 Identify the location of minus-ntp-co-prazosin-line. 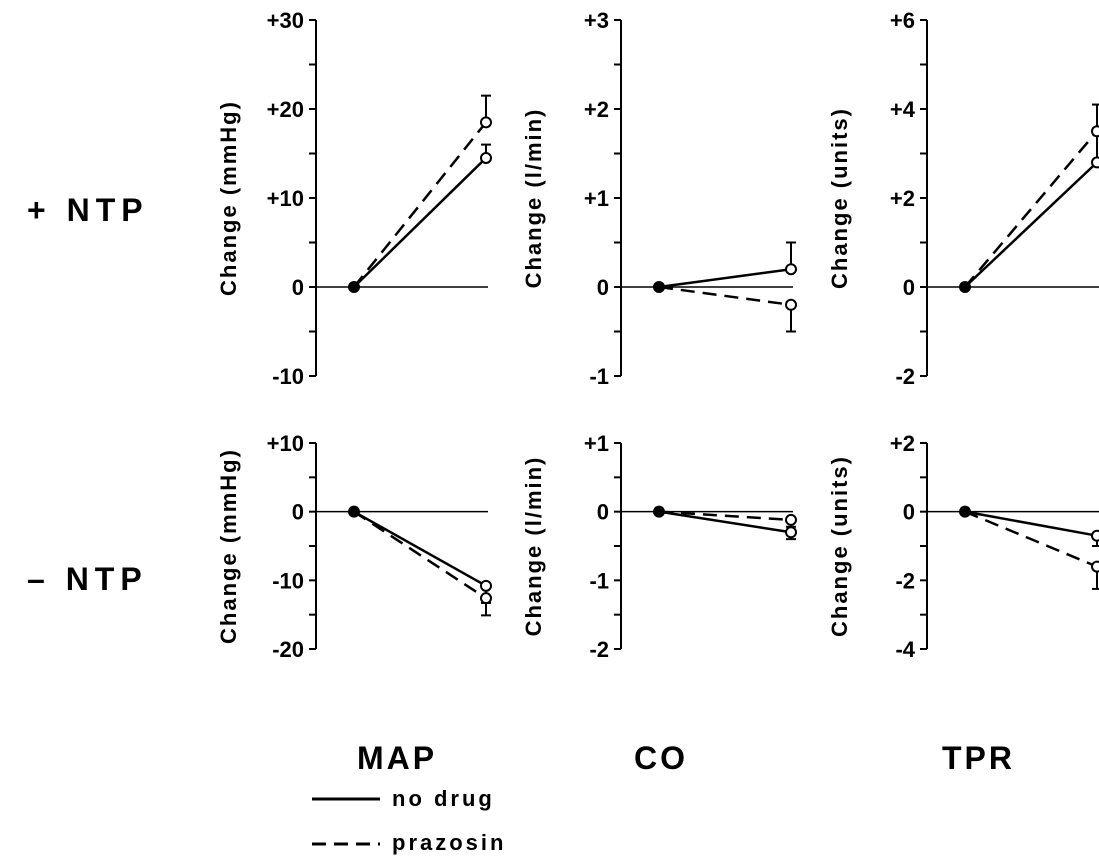
(725, 516).